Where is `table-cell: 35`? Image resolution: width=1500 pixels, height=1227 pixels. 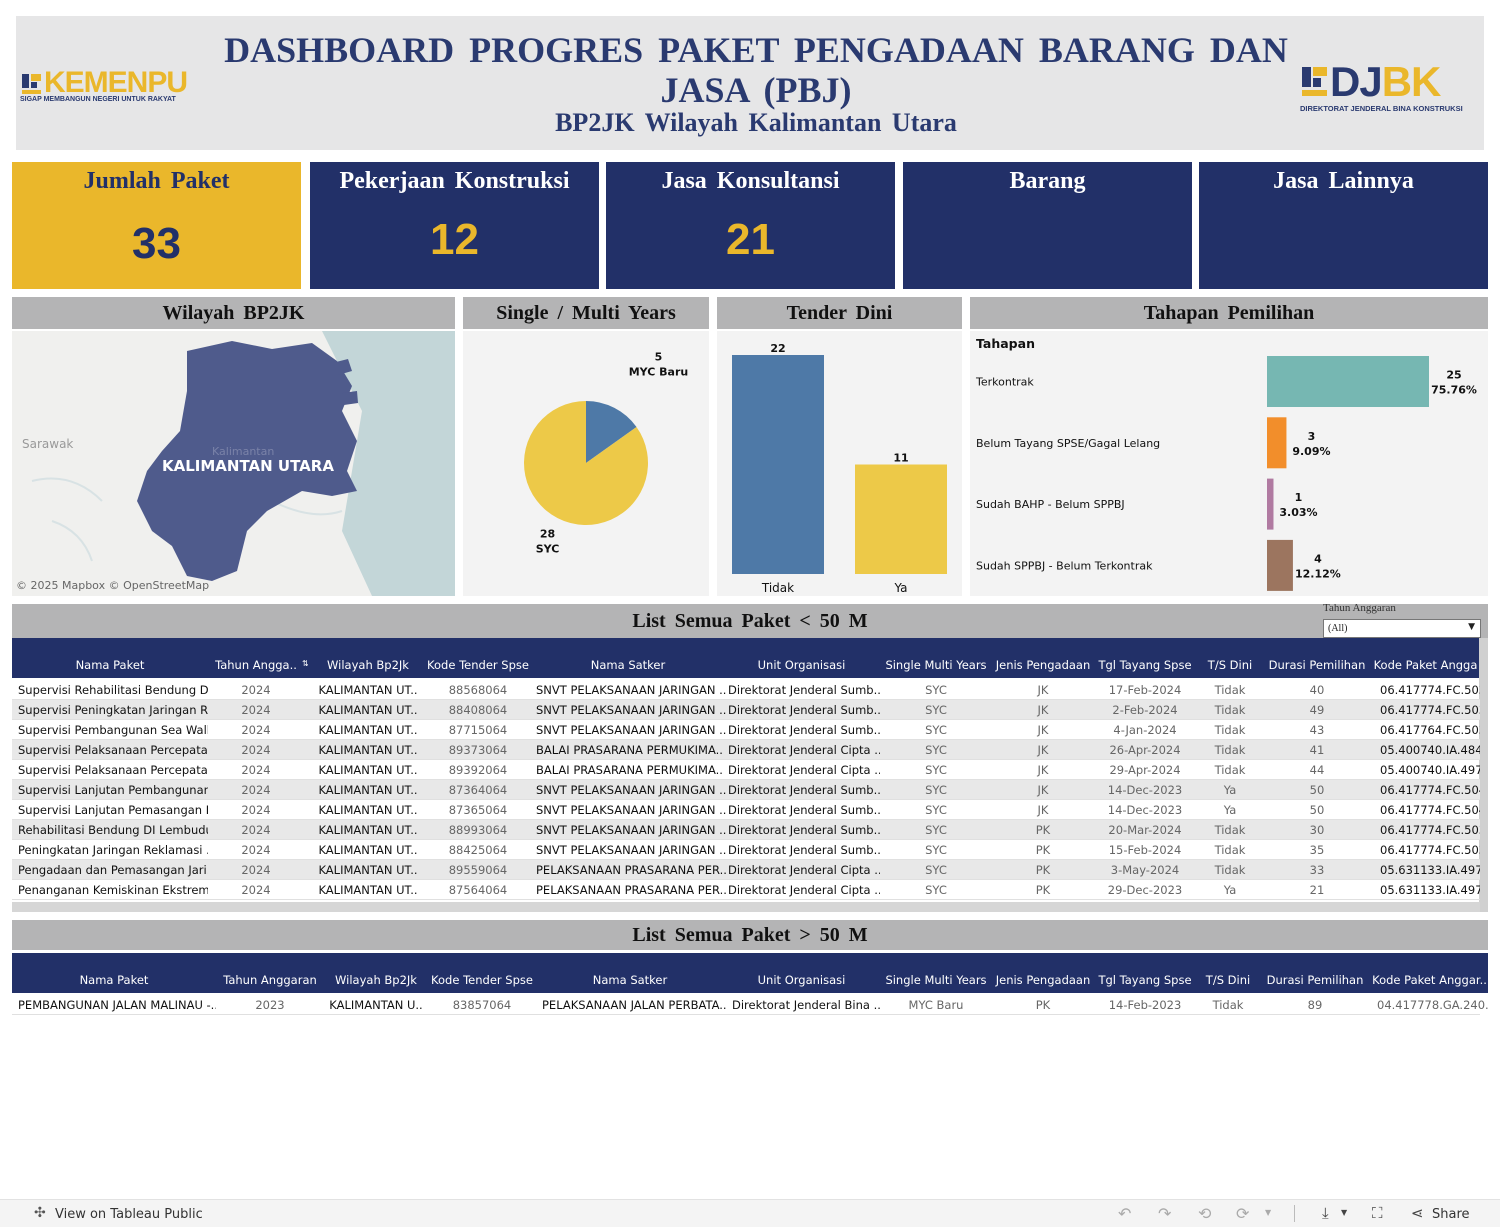 table-cell: 35 is located at coordinates (1317, 850).